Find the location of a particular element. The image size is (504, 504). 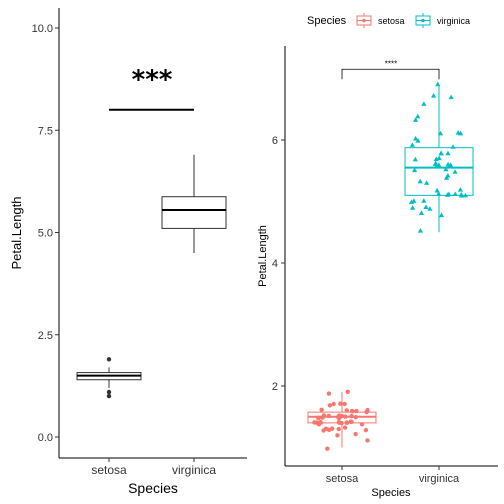

left-y-tick-label: 10.0 is located at coordinates (42, 29).